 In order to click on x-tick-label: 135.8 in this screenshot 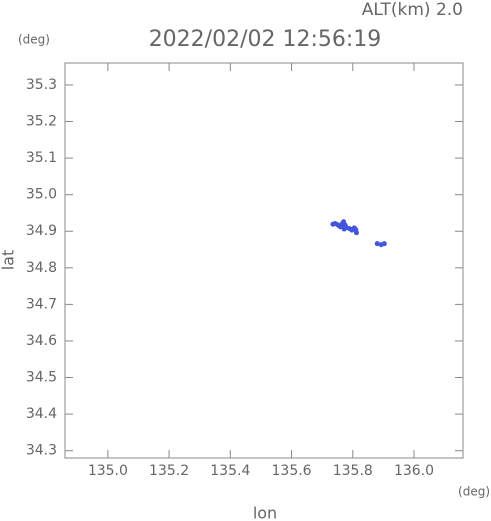, I will do `click(353, 471)`.